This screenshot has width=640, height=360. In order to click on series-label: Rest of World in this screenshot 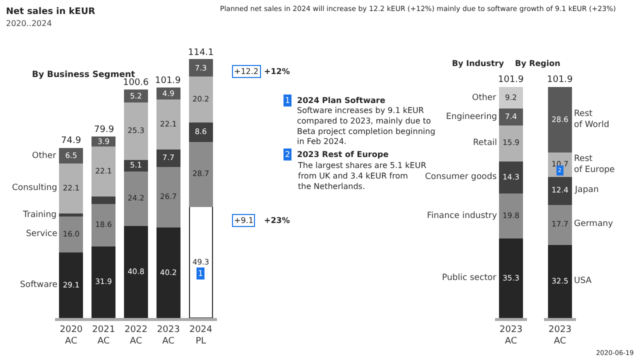, I will do `click(592, 119)`.